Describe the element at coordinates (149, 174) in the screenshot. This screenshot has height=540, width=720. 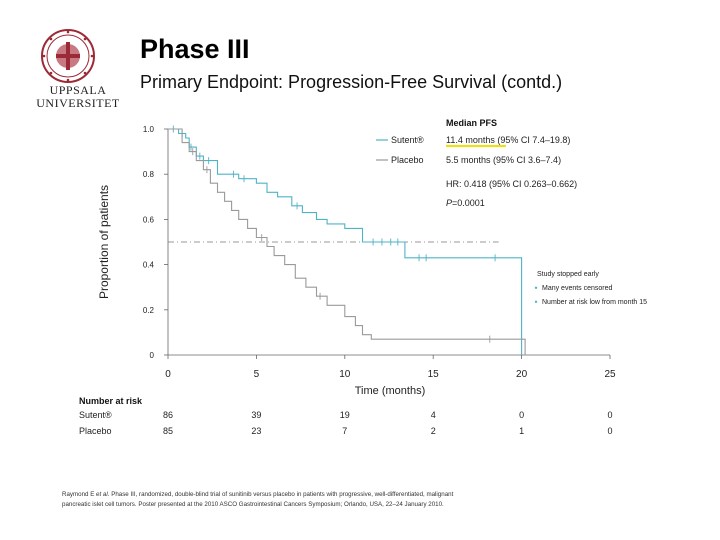
I see `y-tick-label: 0.8` at that location.